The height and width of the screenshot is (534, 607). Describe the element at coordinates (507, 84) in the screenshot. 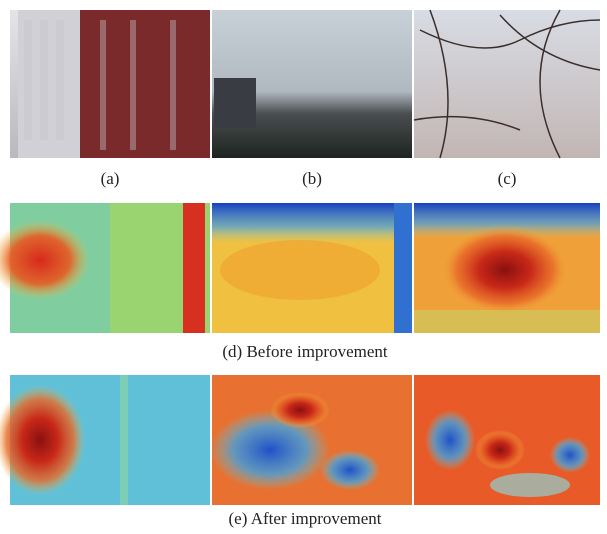

I see `photo-c` at that location.